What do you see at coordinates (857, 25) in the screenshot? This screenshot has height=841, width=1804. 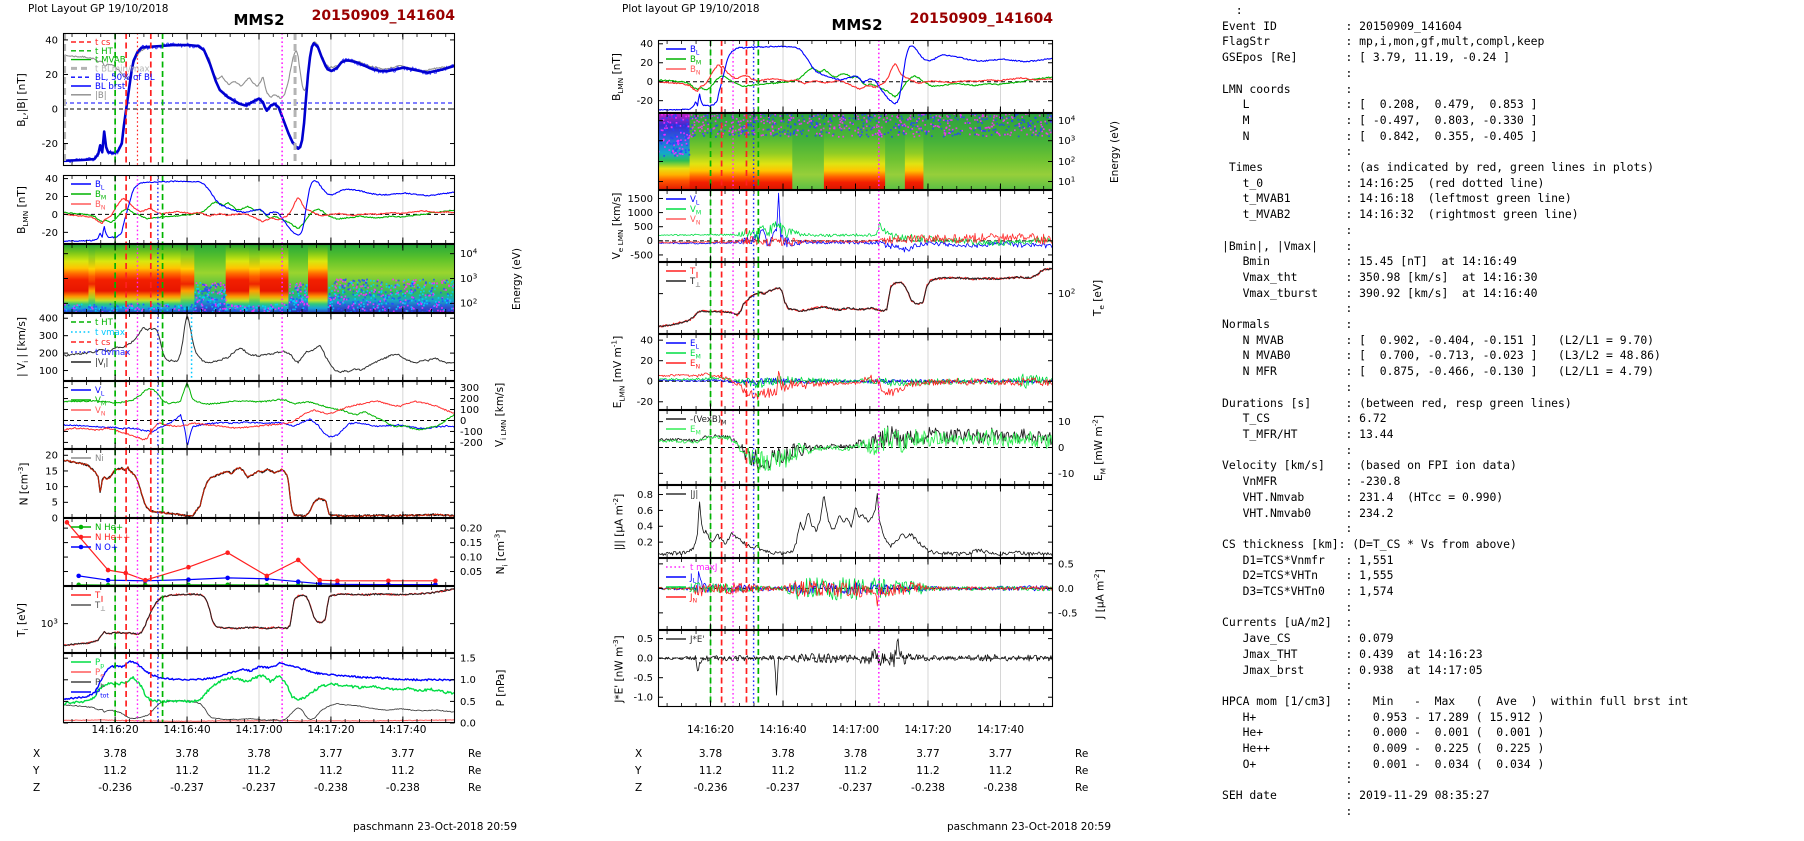 I see `middle-plot-title: MMS2` at bounding box center [857, 25].